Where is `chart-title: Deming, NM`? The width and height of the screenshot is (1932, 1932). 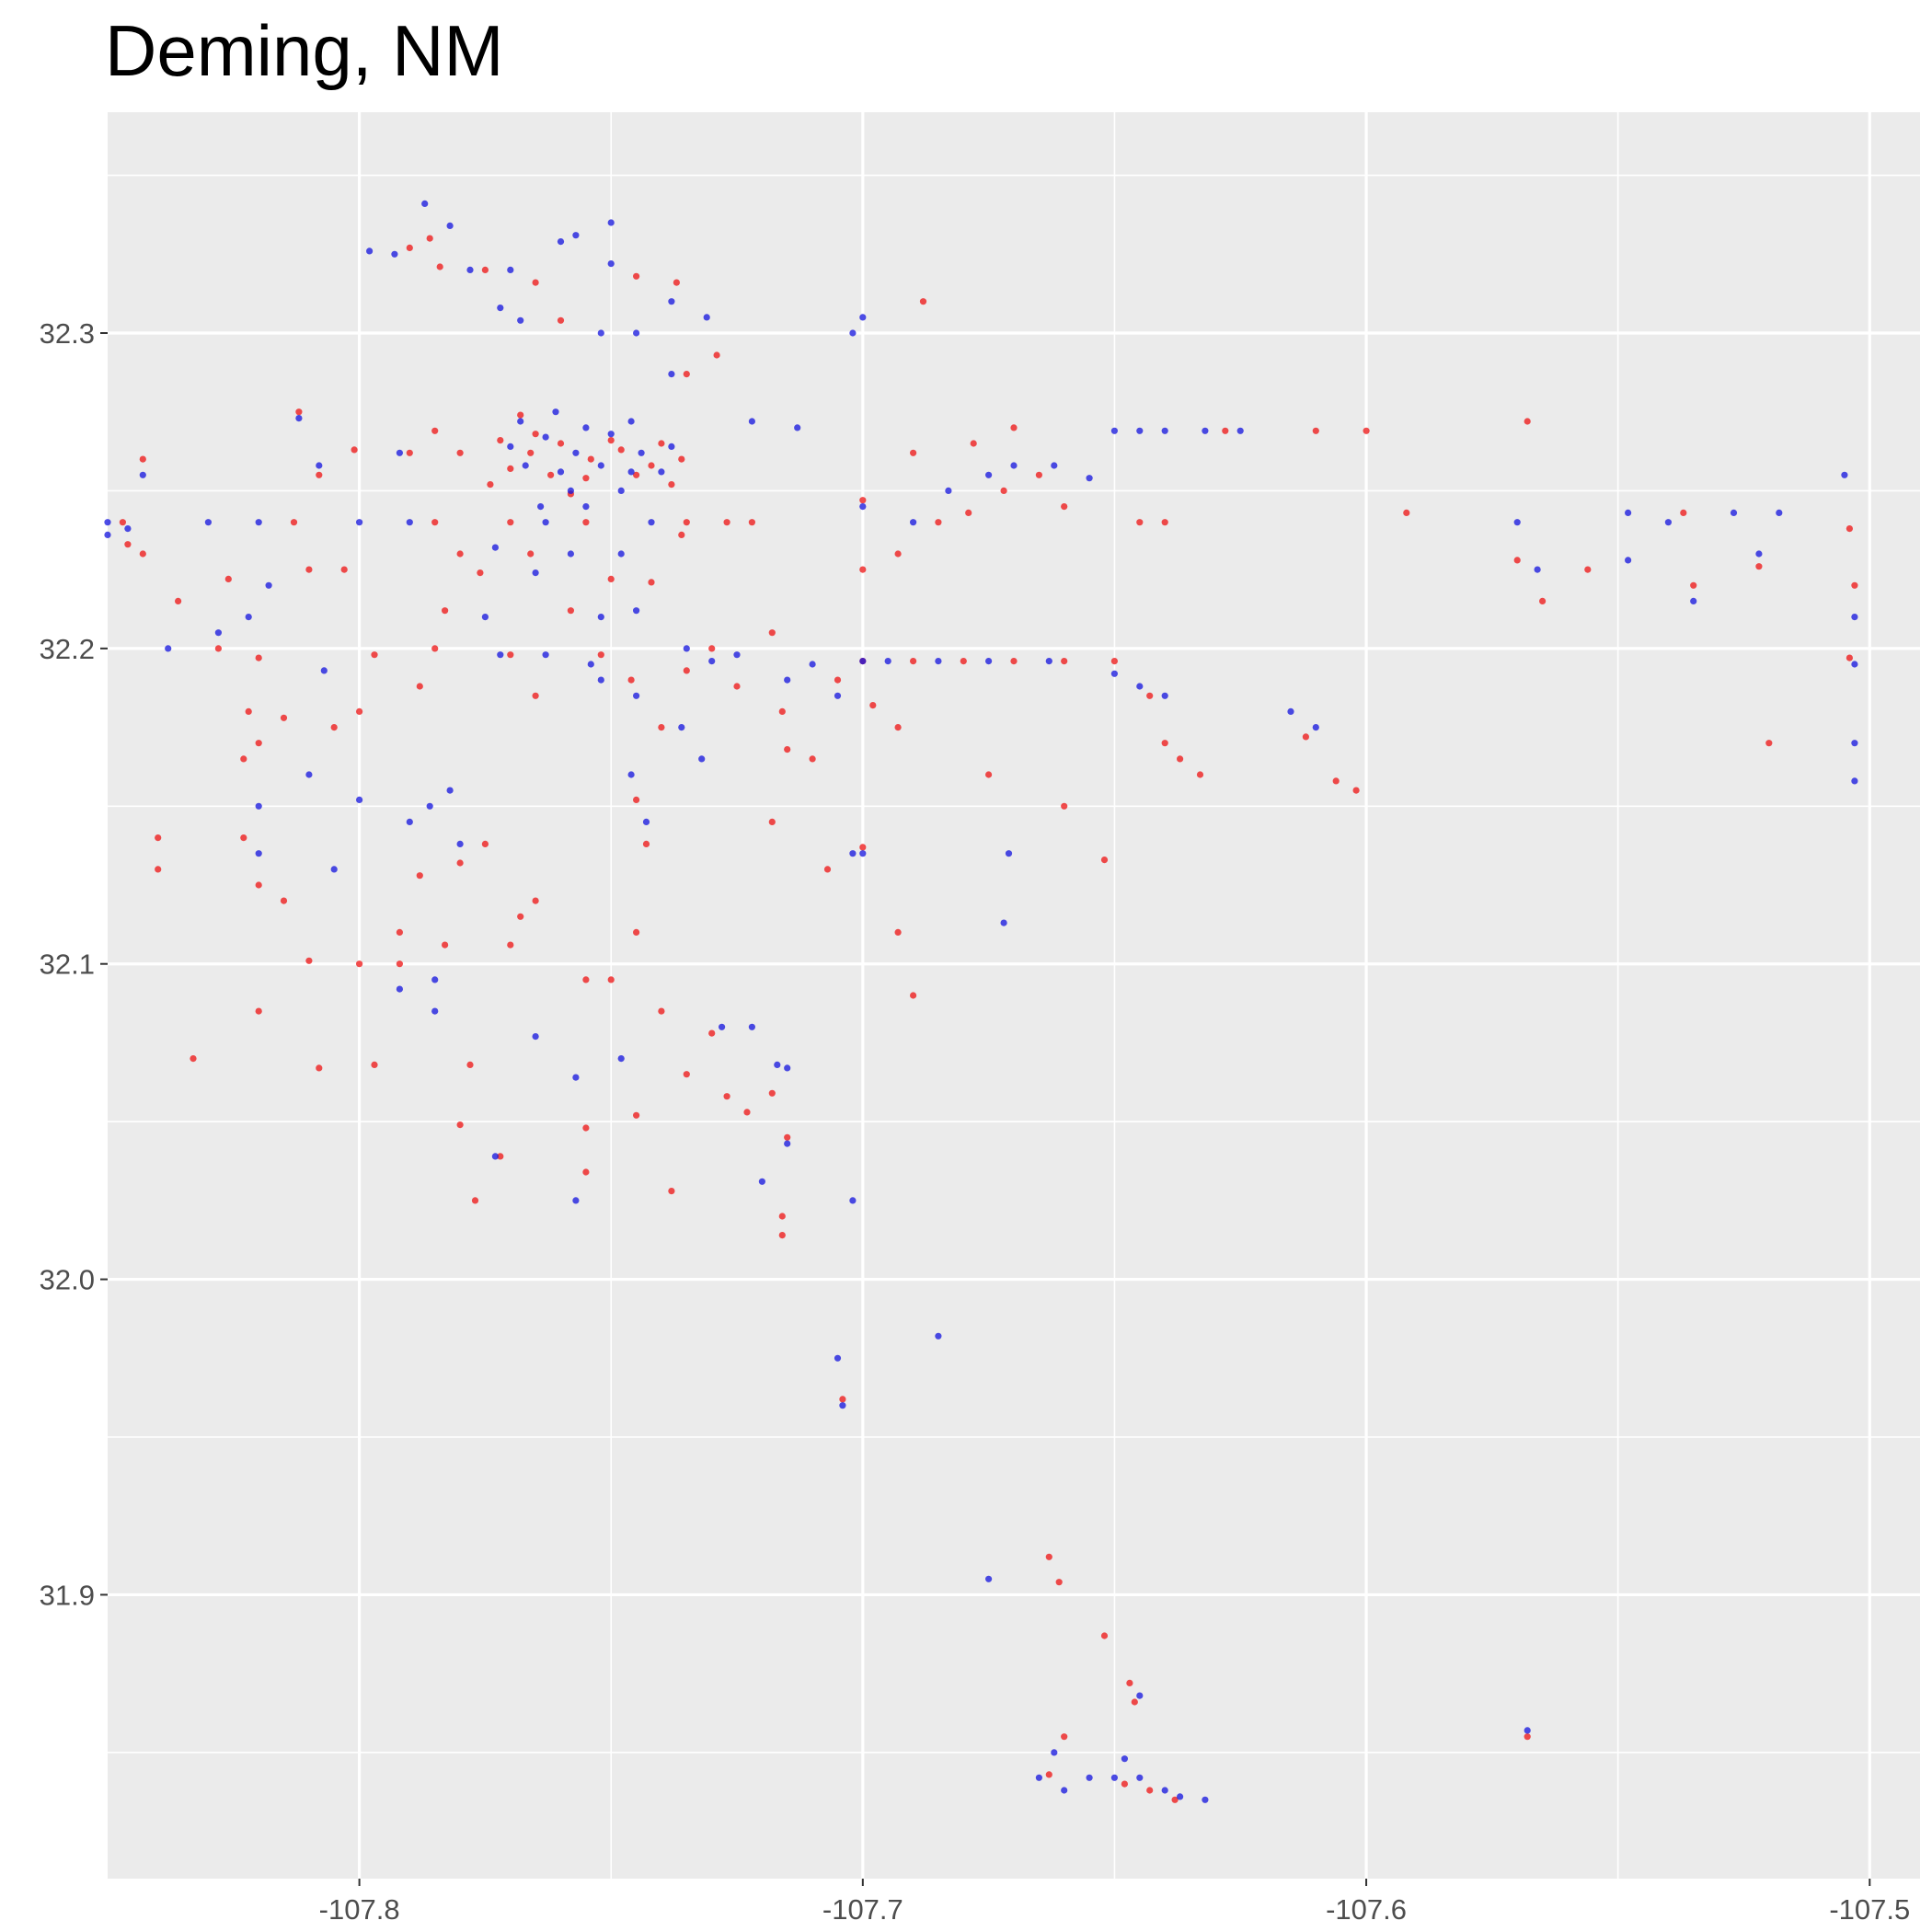
chart-title: Deming, NM is located at coordinates (304, 50).